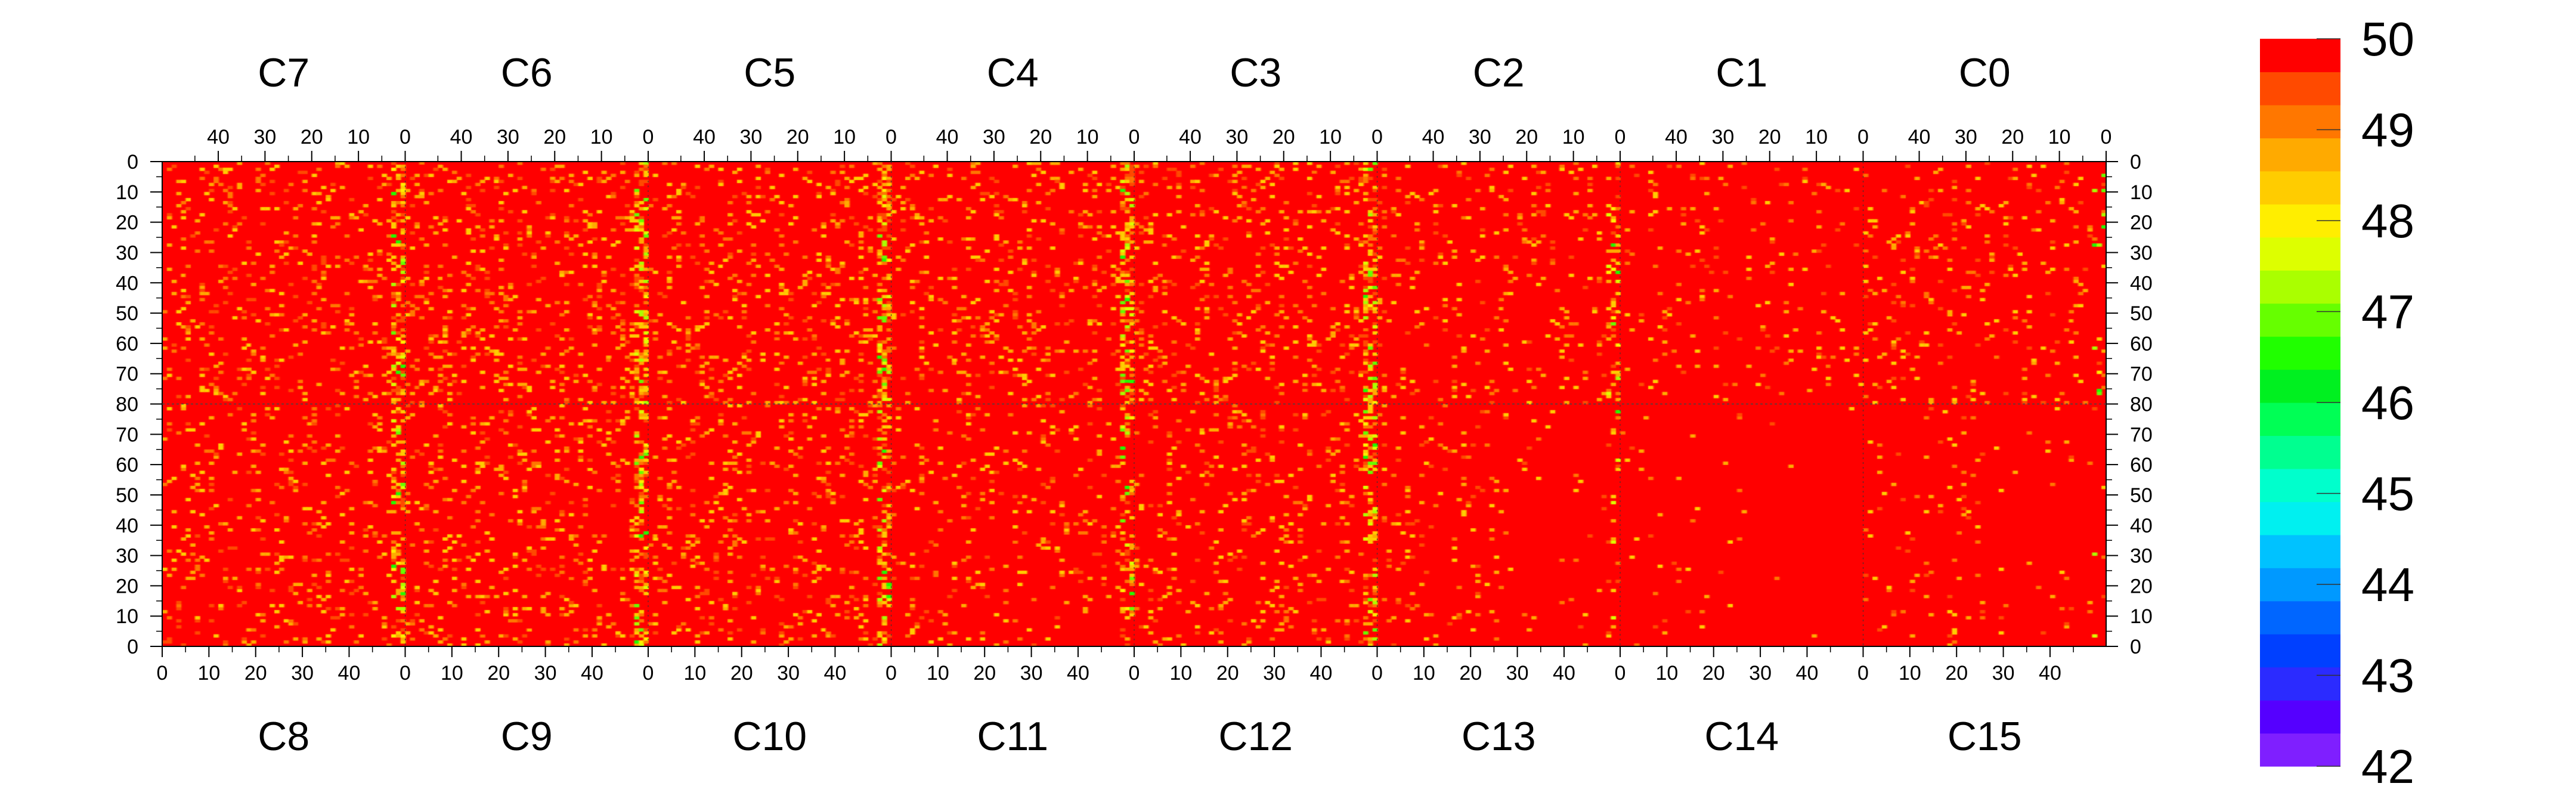  What do you see at coordinates (127, 223) in the screenshot?
I see `left-y-tick-label: 20` at bounding box center [127, 223].